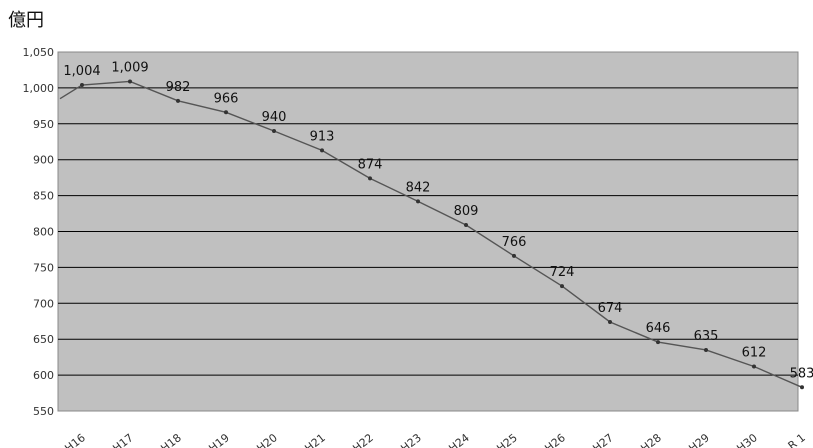 This screenshot has width=813, height=448. Describe the element at coordinates (658, 328) in the screenshot. I see `data-label: 646` at that location.